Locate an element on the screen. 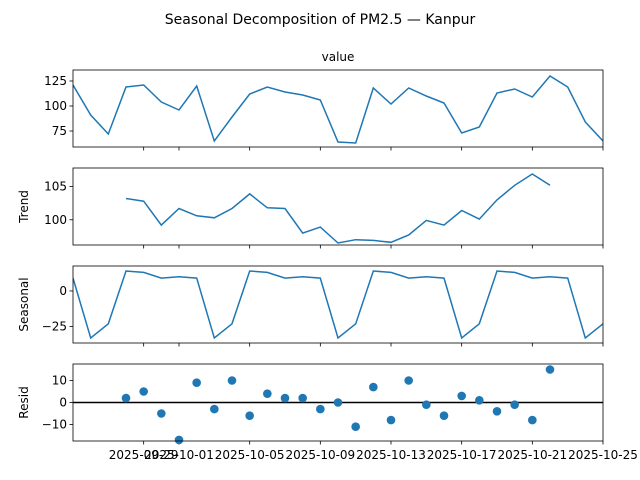  x-tick-label: 2025-10-09 is located at coordinates (320, 455).